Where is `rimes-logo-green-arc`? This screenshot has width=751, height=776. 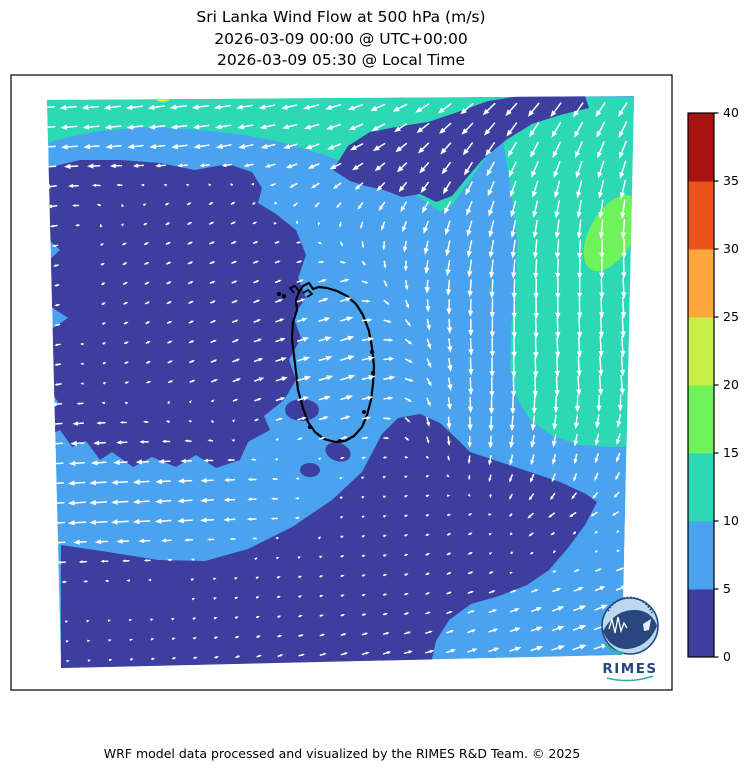 rimes-logo-green-arc is located at coordinates (614, 649).